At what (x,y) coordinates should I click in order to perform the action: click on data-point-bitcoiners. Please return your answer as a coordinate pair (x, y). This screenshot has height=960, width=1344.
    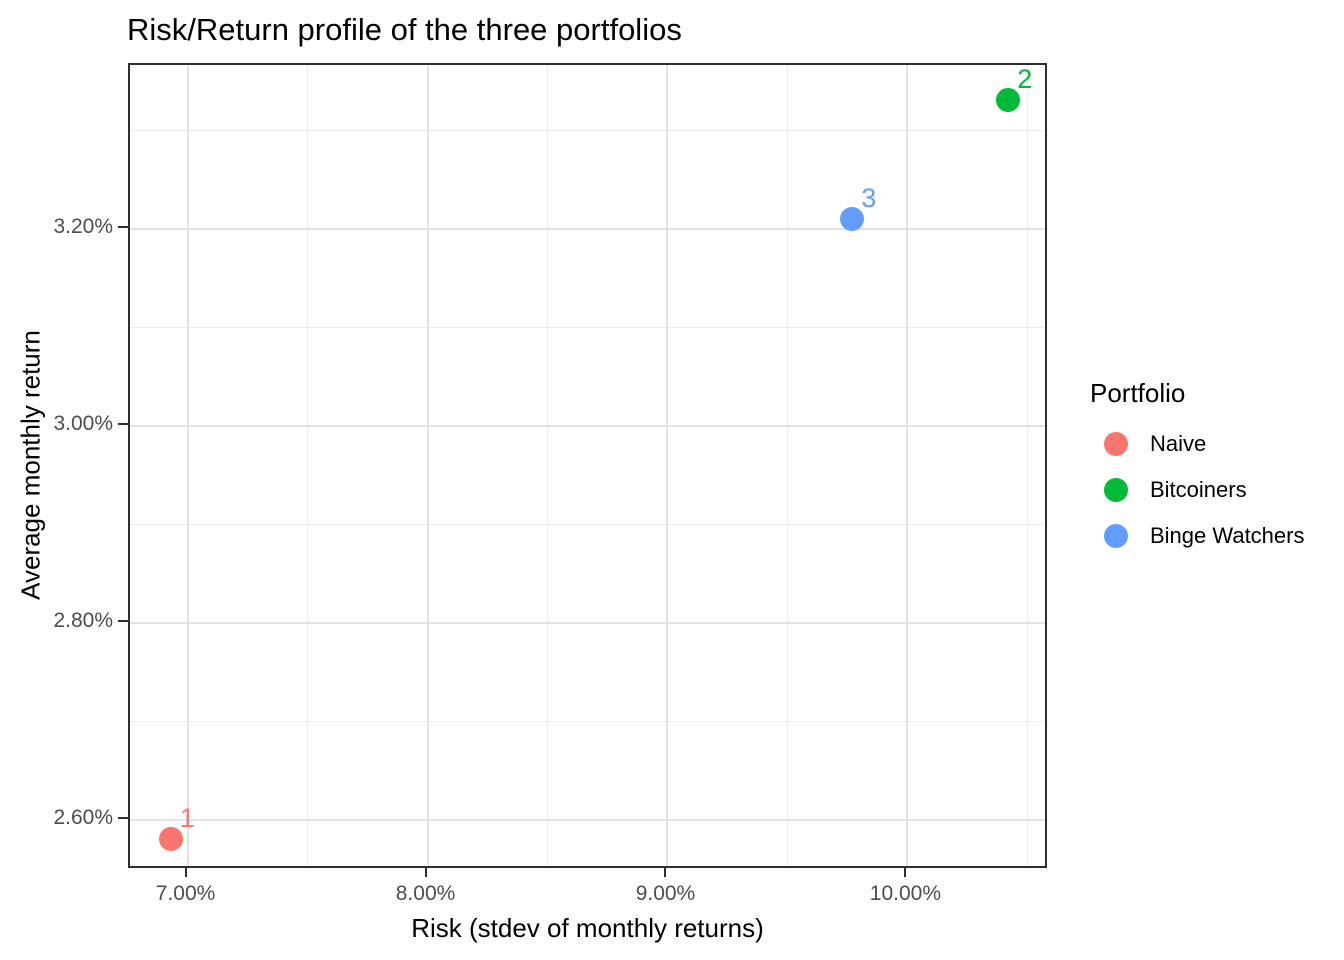
    Looking at the image, I should click on (1008, 100).